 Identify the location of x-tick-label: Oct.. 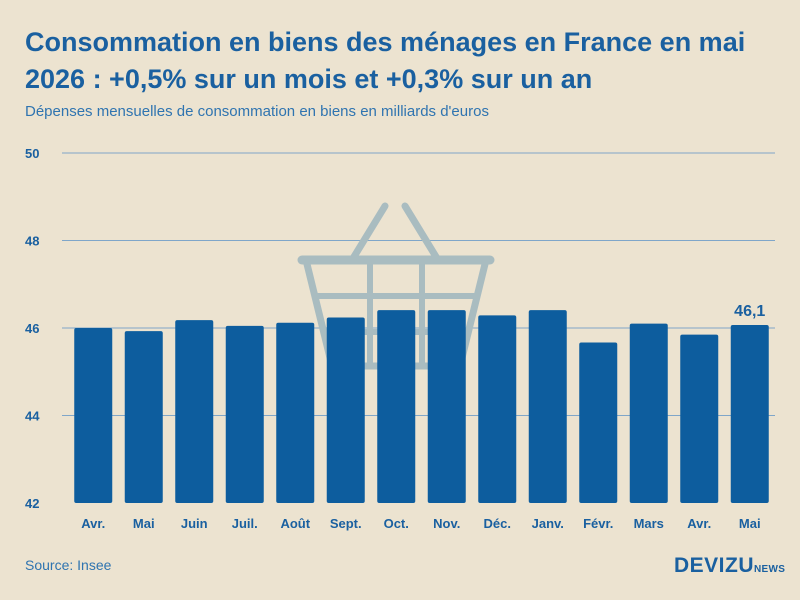
(396, 523).